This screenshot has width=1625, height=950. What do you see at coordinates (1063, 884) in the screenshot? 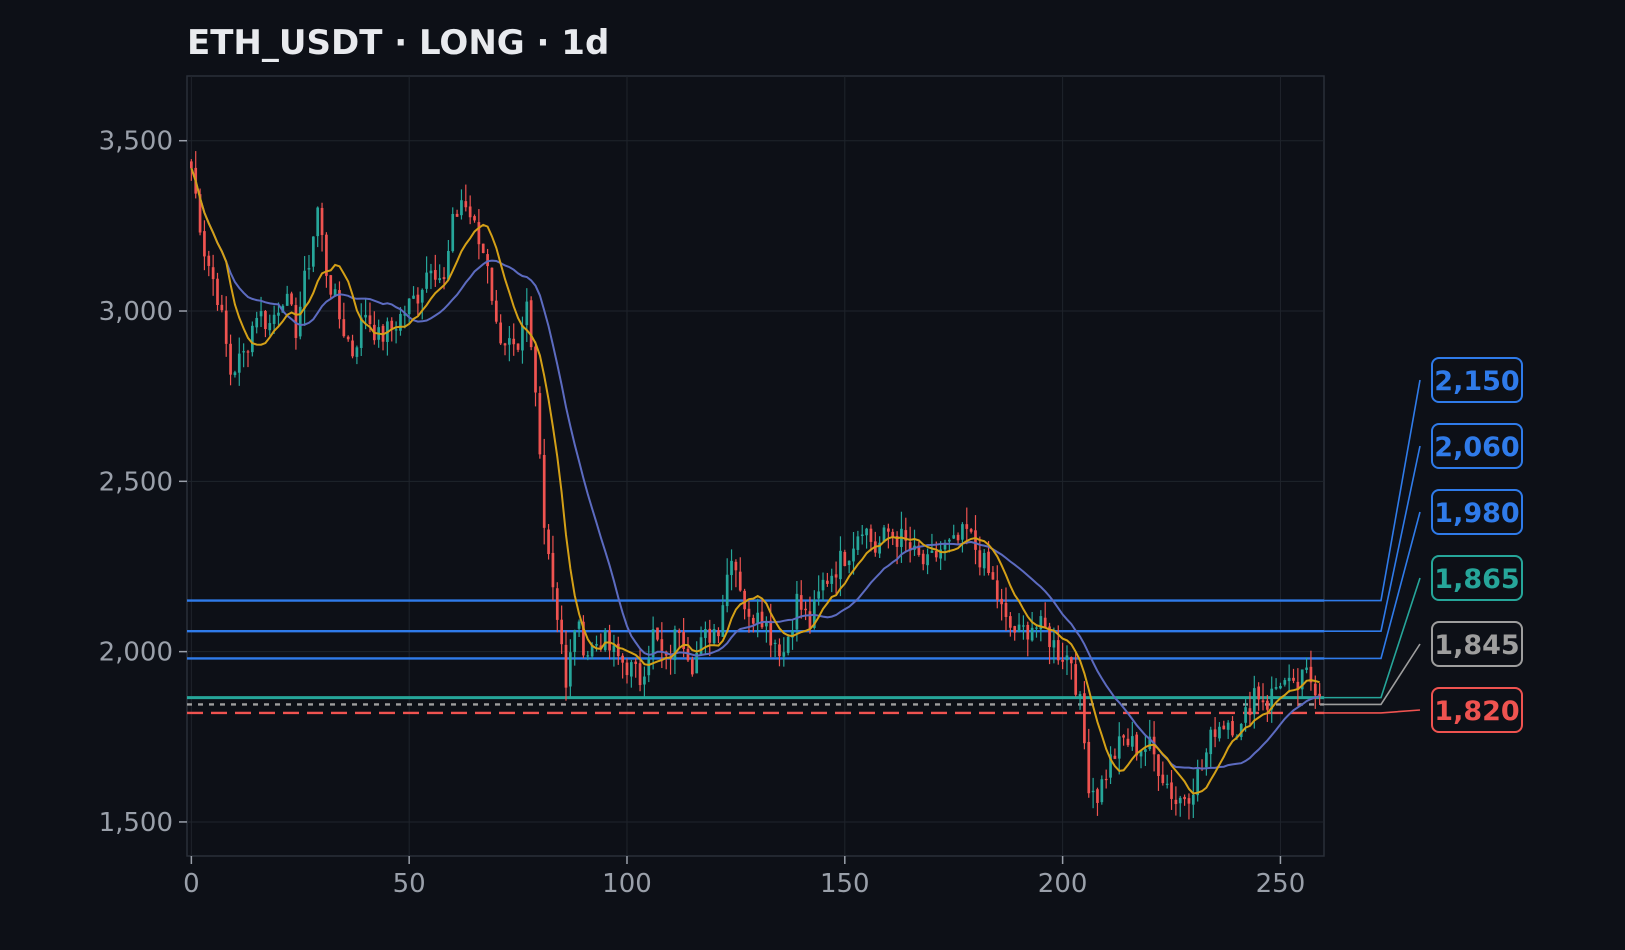
I see `x-tick-label: 200` at bounding box center [1063, 884].